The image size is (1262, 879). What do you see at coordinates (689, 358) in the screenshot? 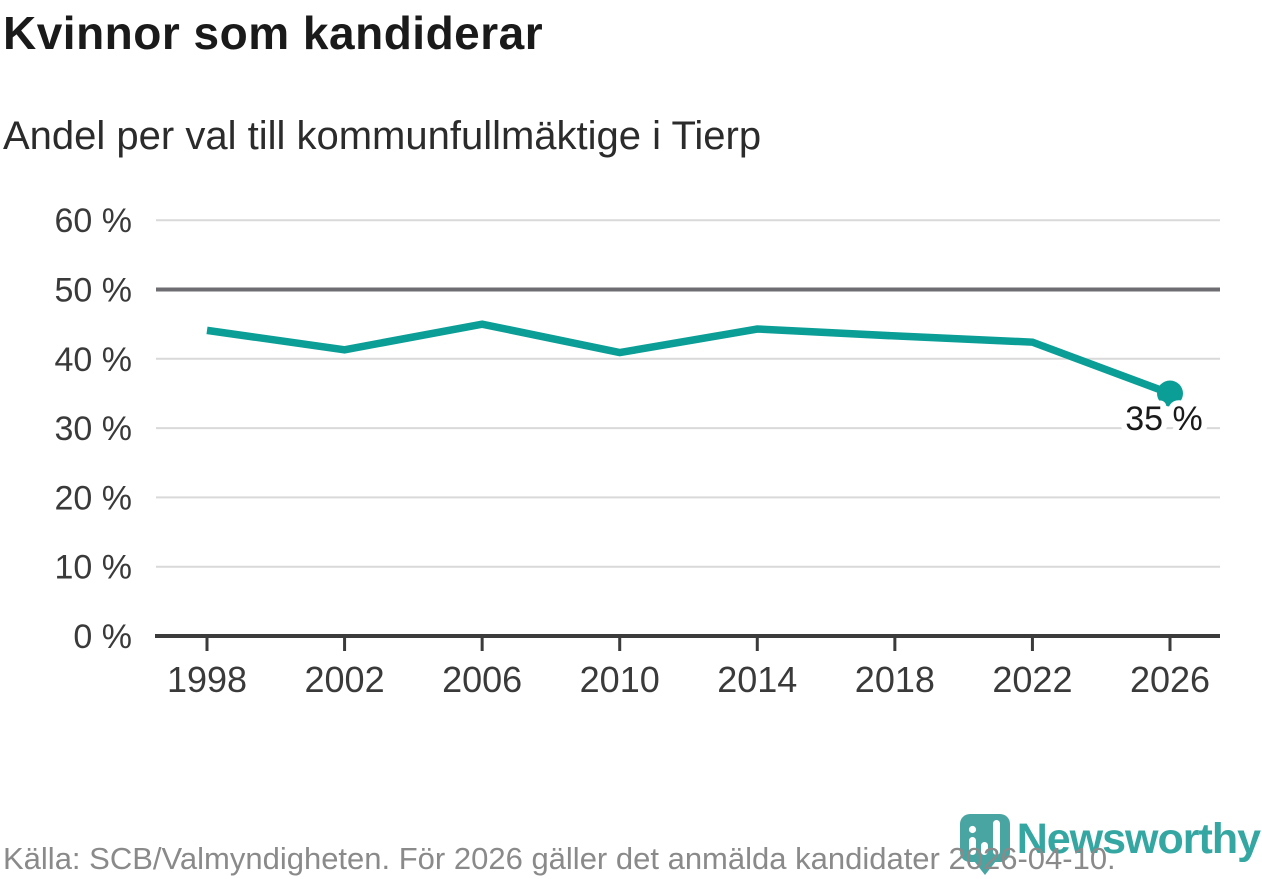
I see `series-line` at bounding box center [689, 358].